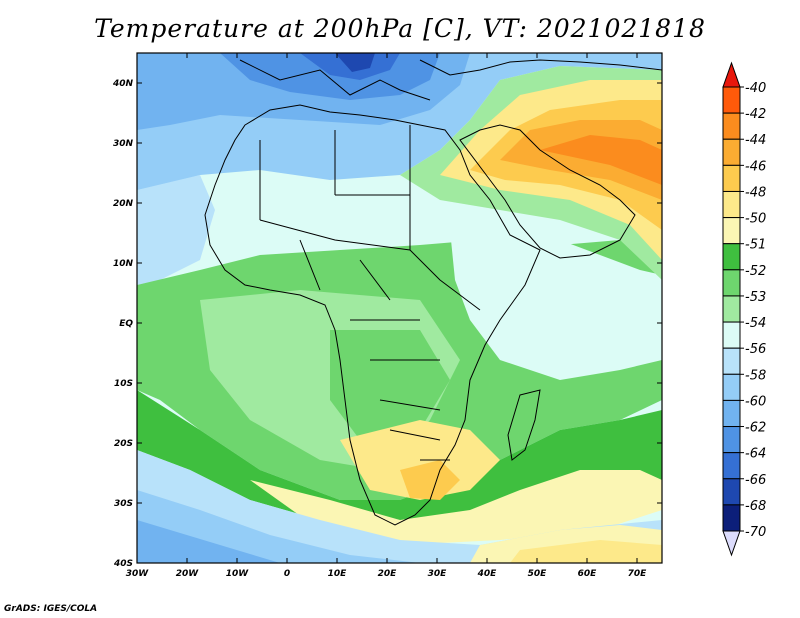 Image resolution: width=800 pixels, height=618 pixels. What do you see at coordinates (755, 114) in the screenshot?
I see `colorbar-label: -42` at bounding box center [755, 114].